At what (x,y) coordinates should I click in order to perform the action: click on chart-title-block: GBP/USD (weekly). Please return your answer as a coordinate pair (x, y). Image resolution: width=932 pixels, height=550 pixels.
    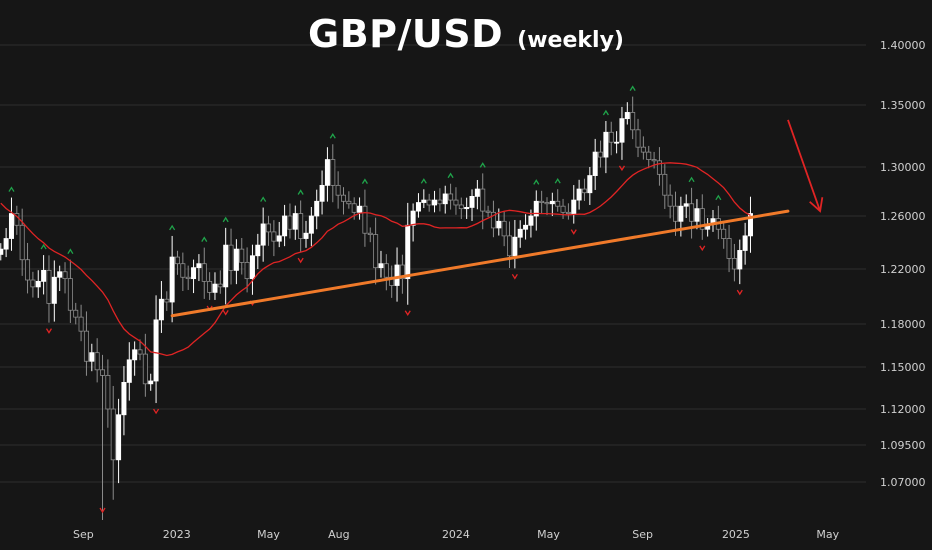
    Looking at the image, I should click on (466, 34).